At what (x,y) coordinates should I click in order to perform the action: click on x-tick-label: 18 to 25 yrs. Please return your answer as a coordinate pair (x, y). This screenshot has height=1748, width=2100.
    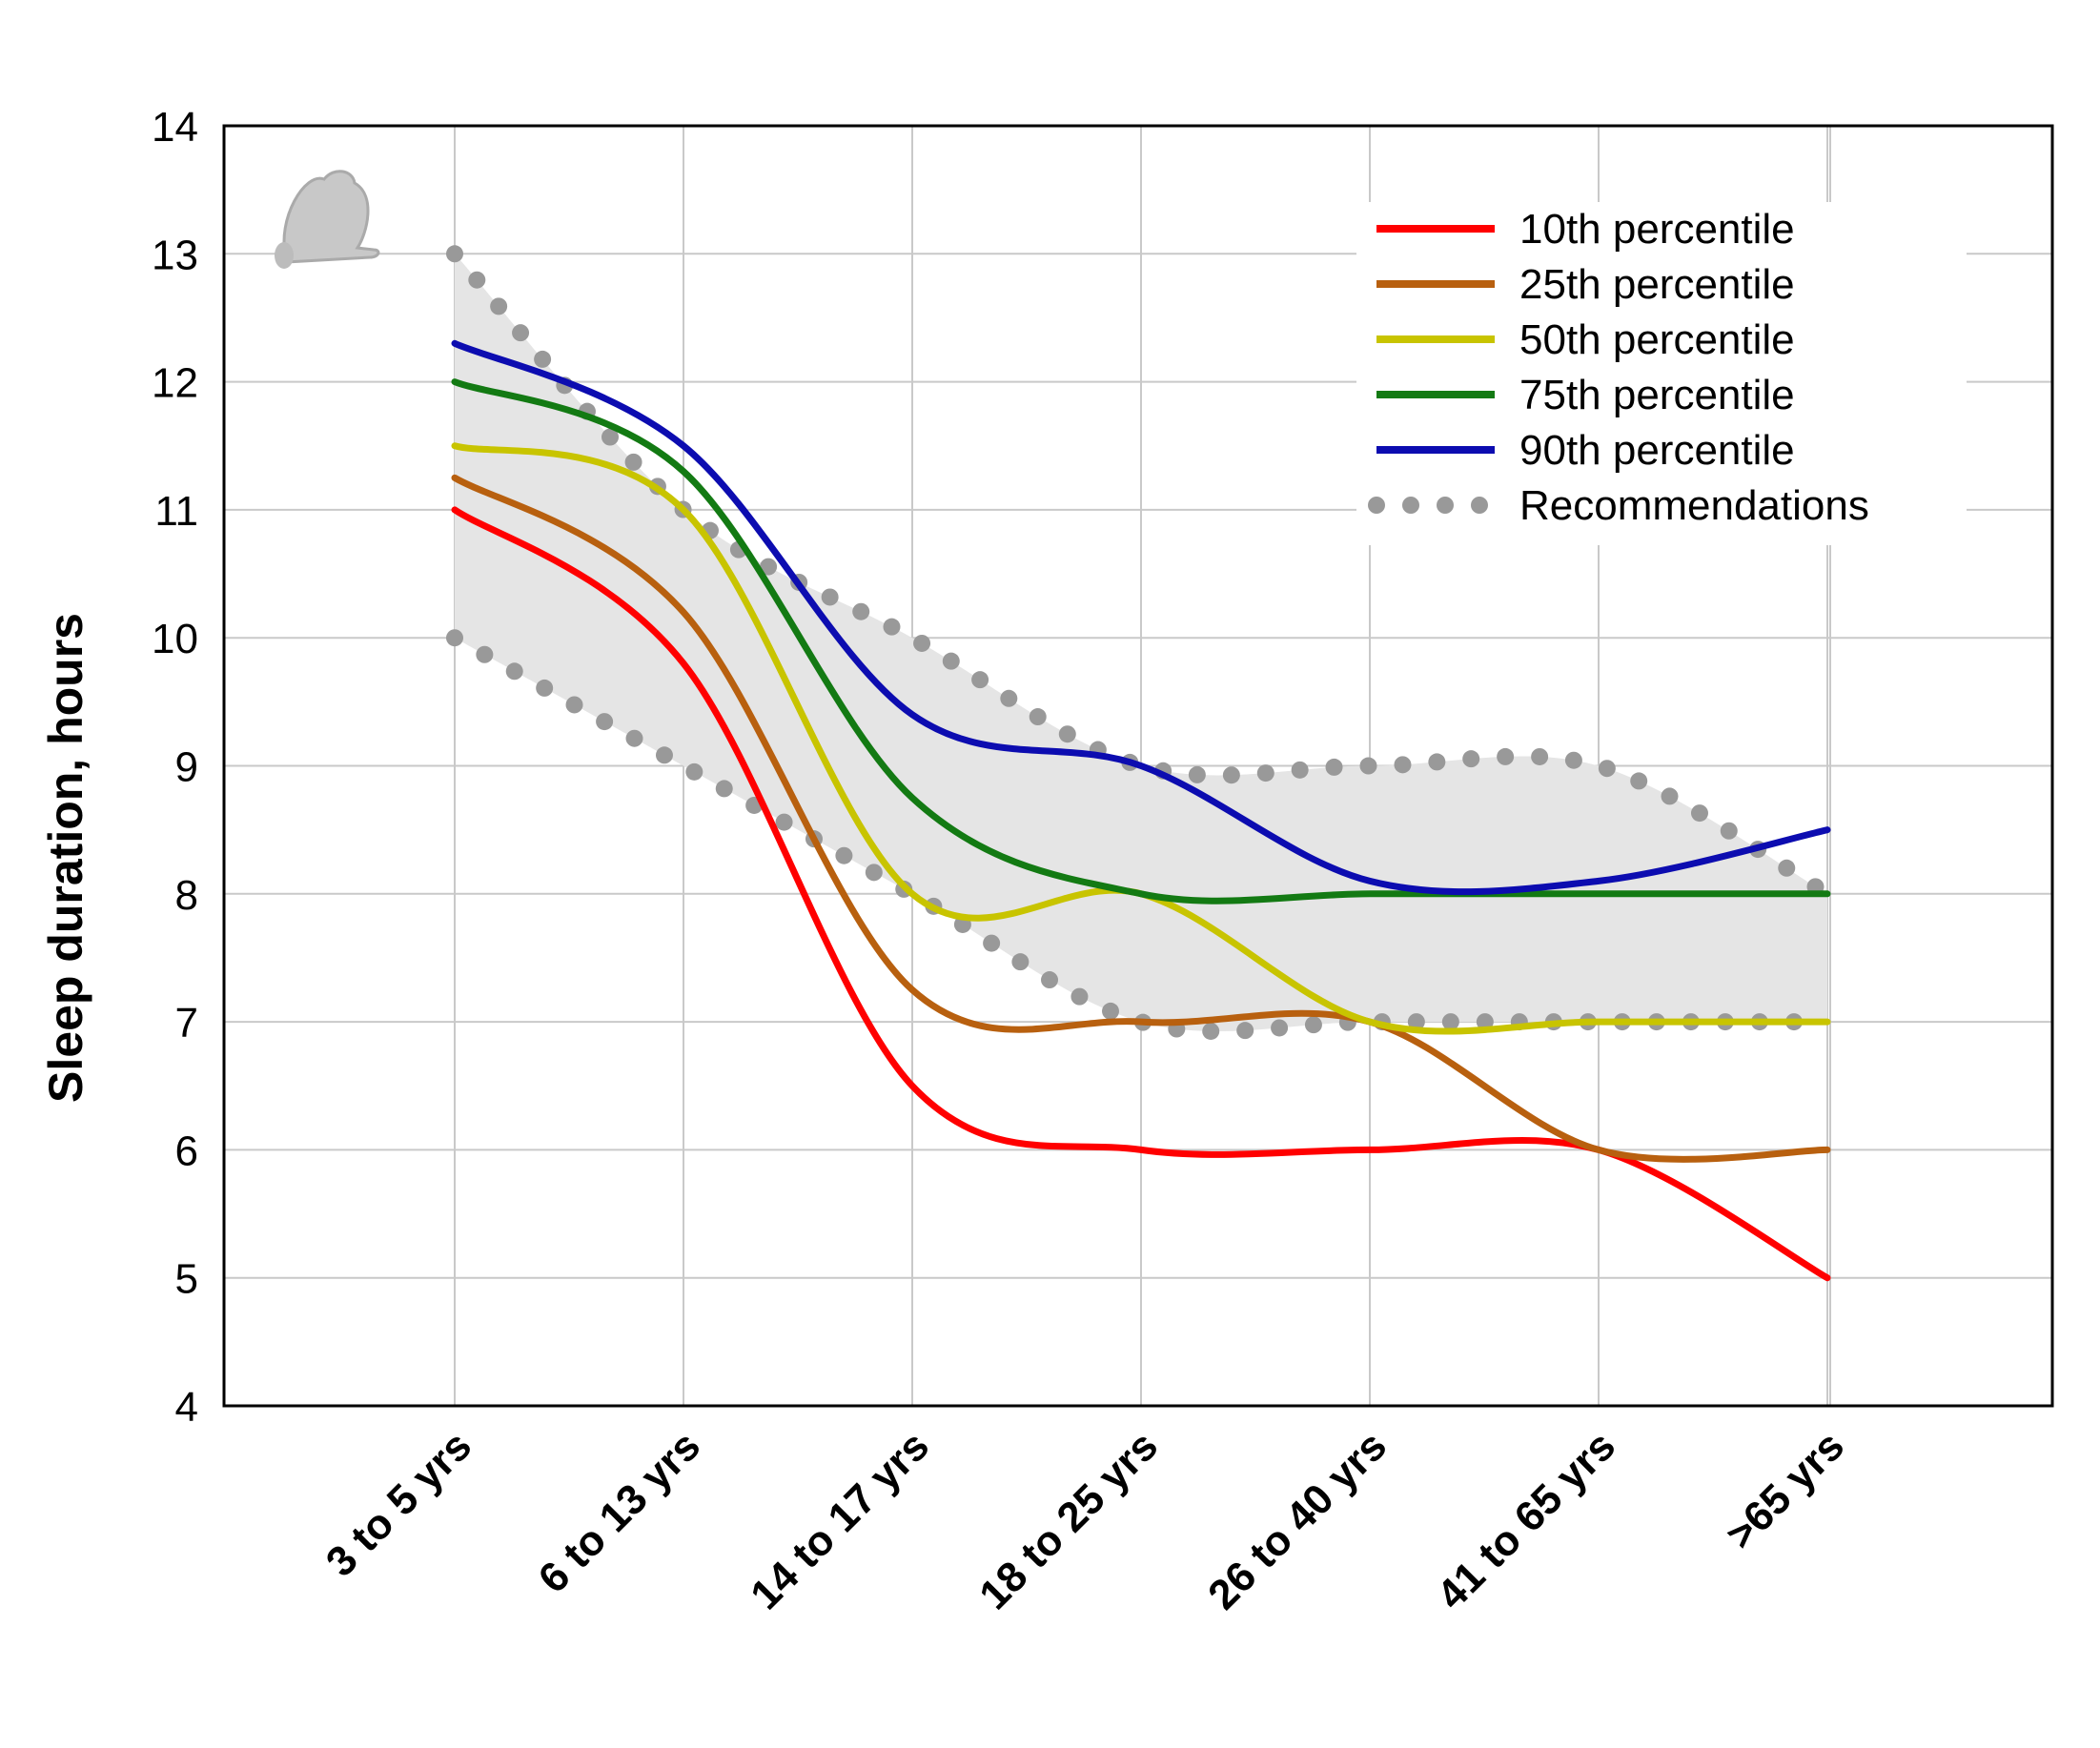
    Looking at the image, I should click on (1068, 1520).